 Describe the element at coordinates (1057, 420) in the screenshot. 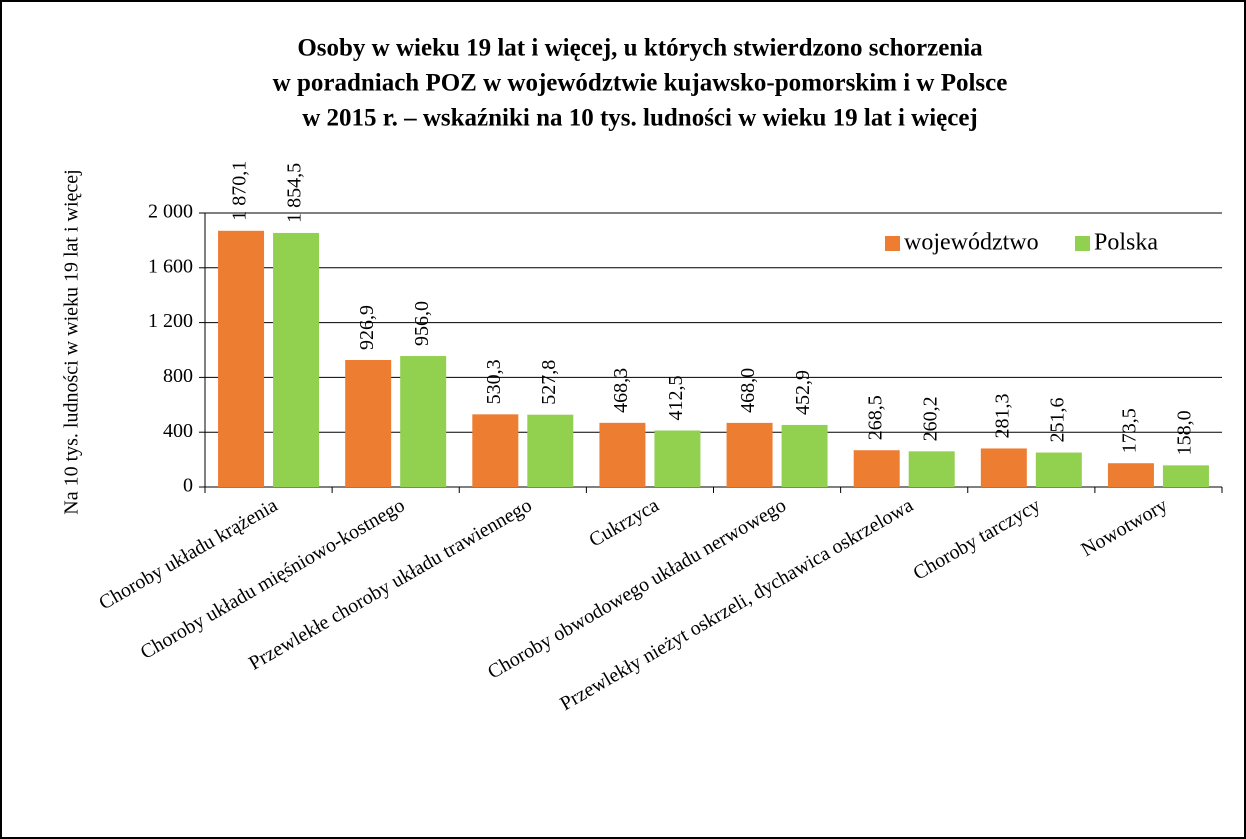

I see `data-label: 251,6` at that location.